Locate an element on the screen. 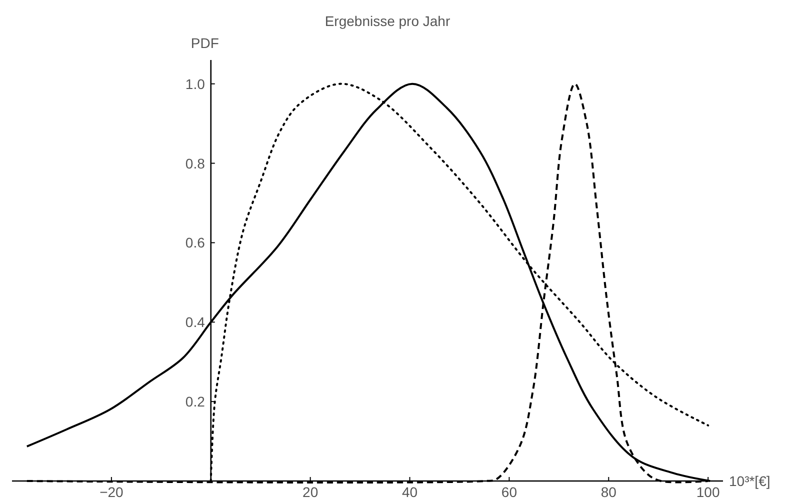  x-tick-label: 60 is located at coordinates (509, 492).